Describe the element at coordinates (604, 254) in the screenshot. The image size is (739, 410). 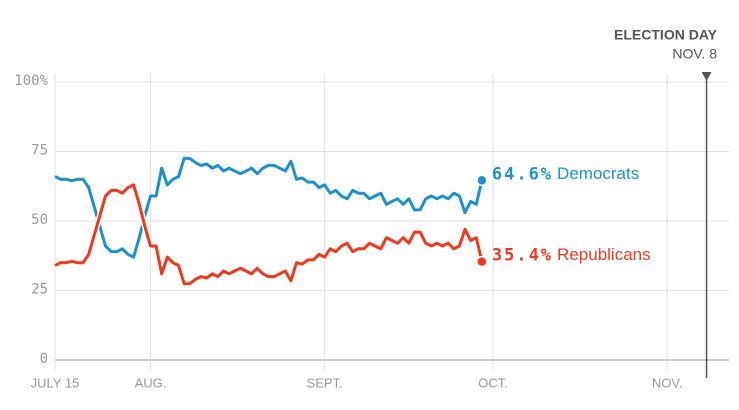
I see `legend-label: Republicans` at that location.